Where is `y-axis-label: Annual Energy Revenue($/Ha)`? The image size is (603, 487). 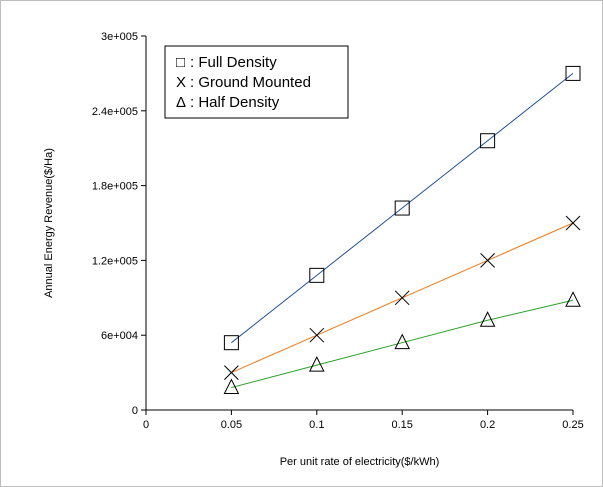
y-axis-label: Annual Energy Revenue($/Ha) is located at coordinates (49, 223).